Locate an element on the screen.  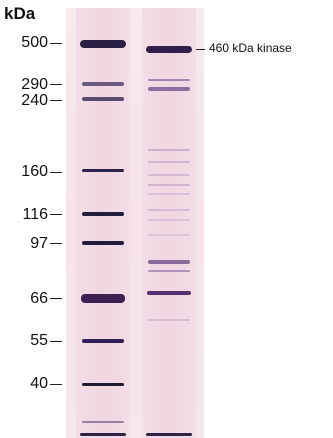
sample-band-i is located at coordinates (169, 220).